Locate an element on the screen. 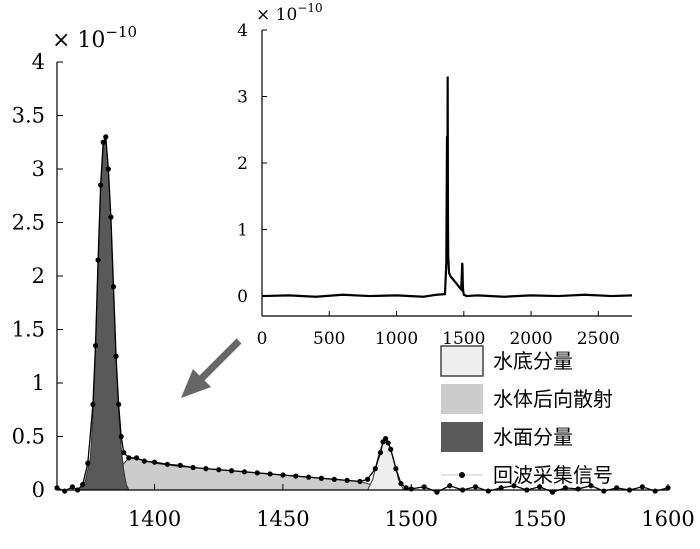 This screenshot has height=549, width=700. legend-item: 回波采集信号 is located at coordinates (527, 475).